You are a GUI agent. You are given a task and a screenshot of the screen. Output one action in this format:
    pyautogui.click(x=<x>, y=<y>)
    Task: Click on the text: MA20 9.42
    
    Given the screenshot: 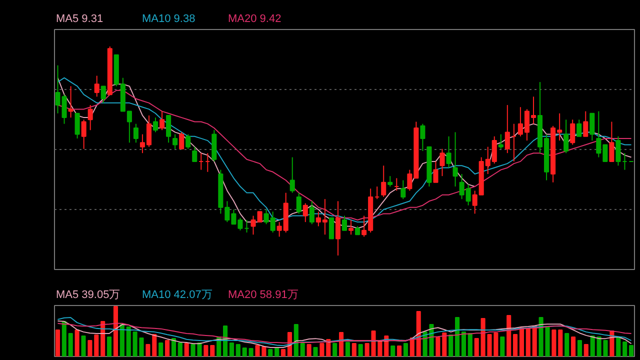 What is the action you would take?
    pyautogui.click(x=255, y=19)
    